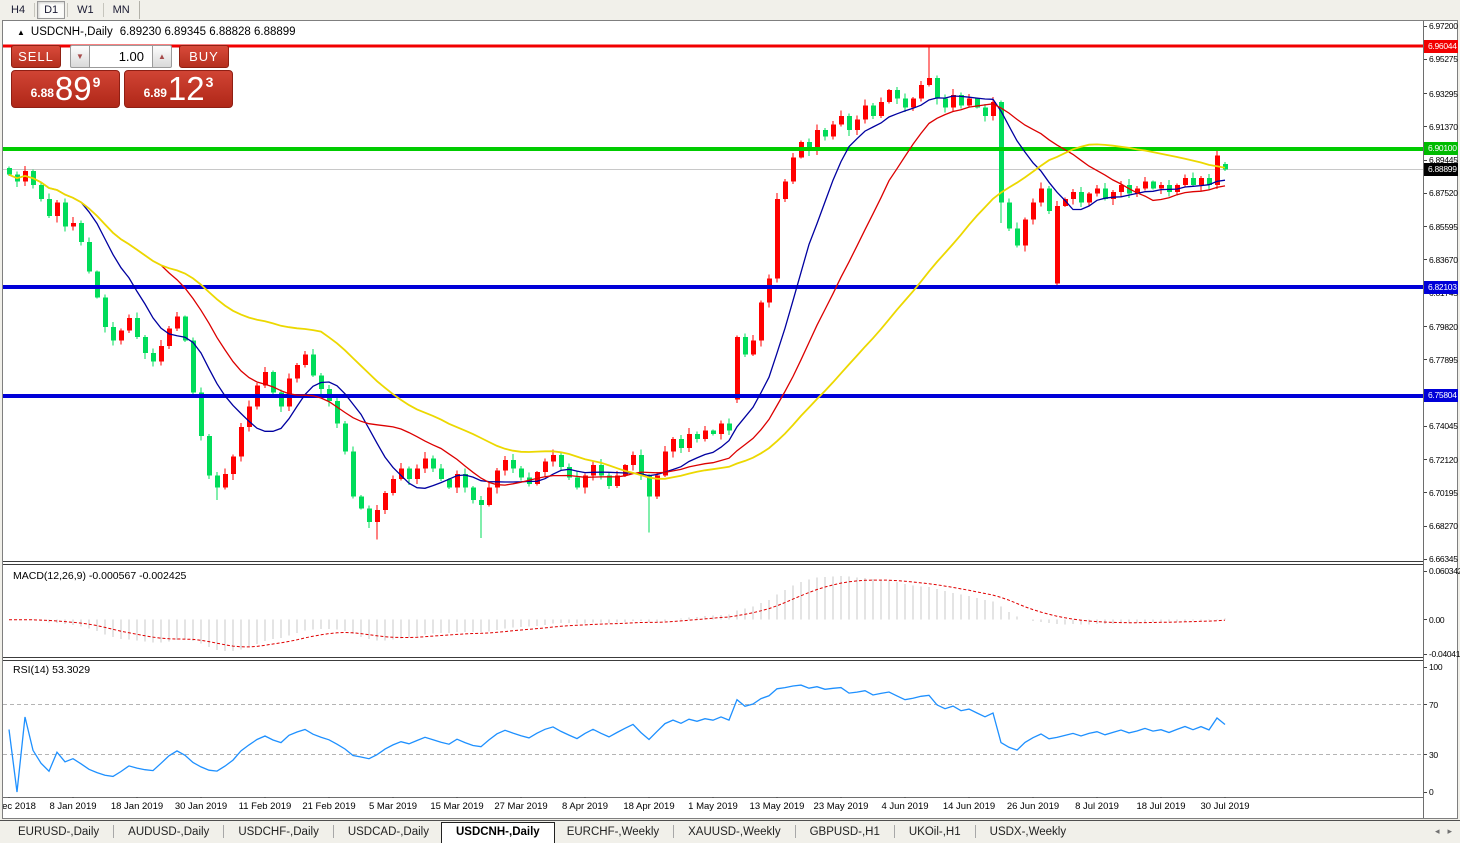  I want to click on price-scale-label: 6.83670, so click(1443, 259).